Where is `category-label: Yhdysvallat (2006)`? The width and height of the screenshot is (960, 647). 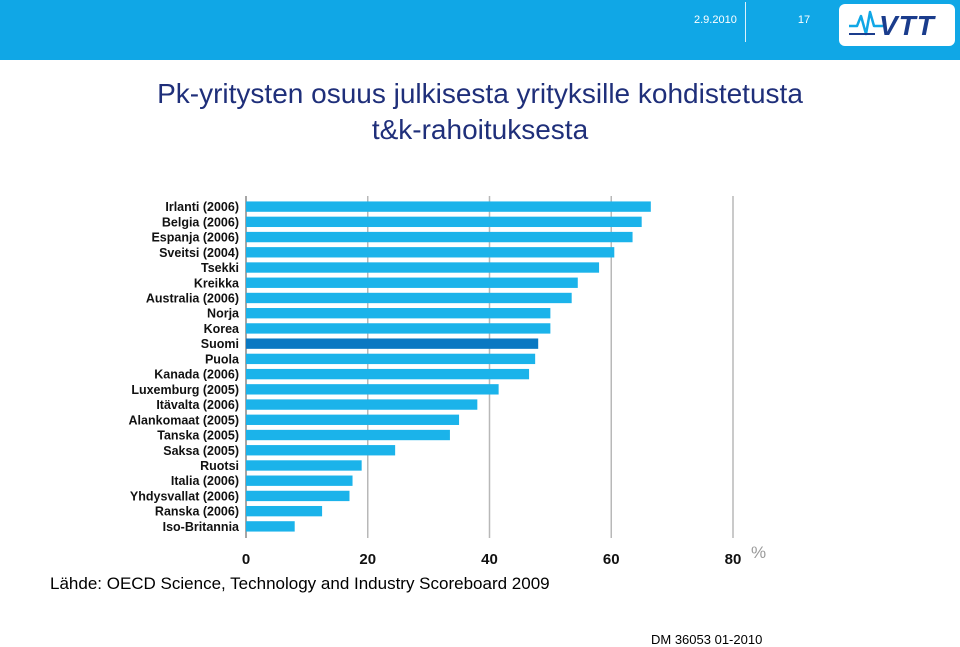
category-label: Yhdysvallat (2006) is located at coordinates (184, 496).